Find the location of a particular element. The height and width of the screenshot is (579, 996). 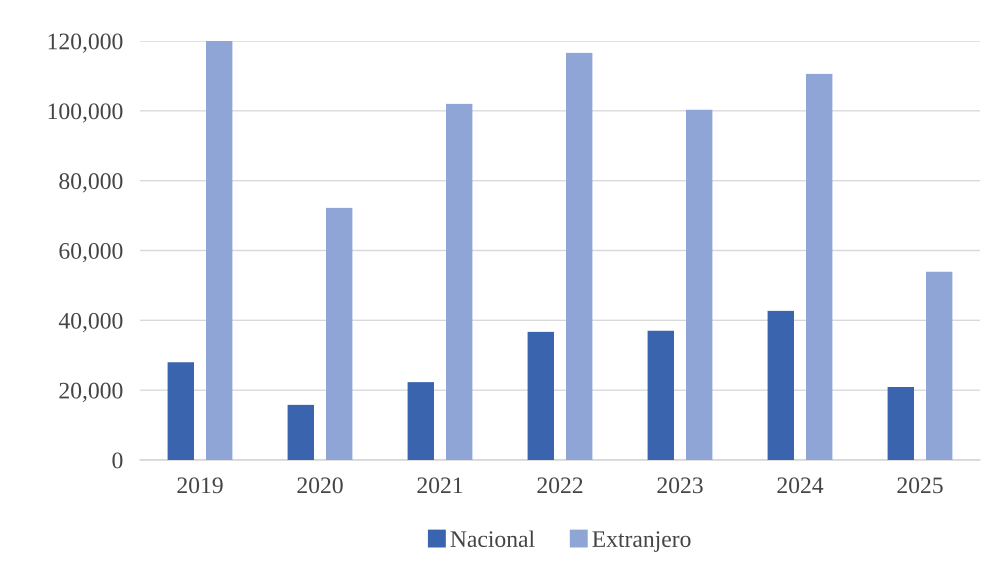

x-tick-label: 2023 is located at coordinates (680, 485).